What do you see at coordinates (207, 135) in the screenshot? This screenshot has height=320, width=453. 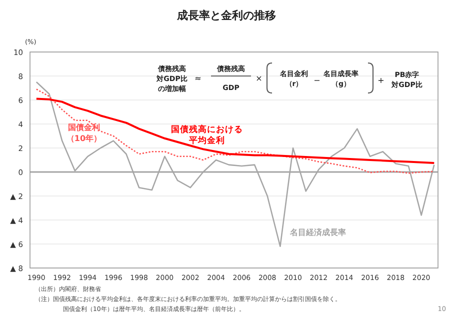 I see `series-label: 国債残高における平均金利` at bounding box center [207, 135].